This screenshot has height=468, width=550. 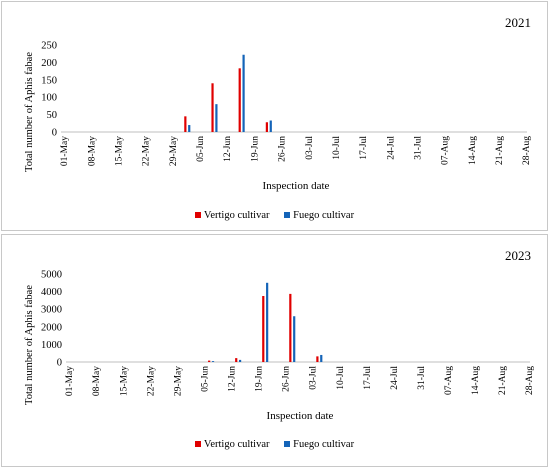 I want to click on y-tick-label: 150, so click(x=49, y=80).